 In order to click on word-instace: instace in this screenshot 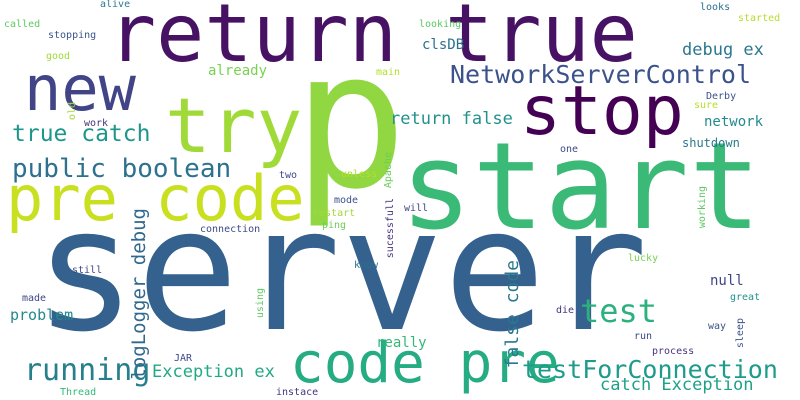, I will do `click(297, 392)`.